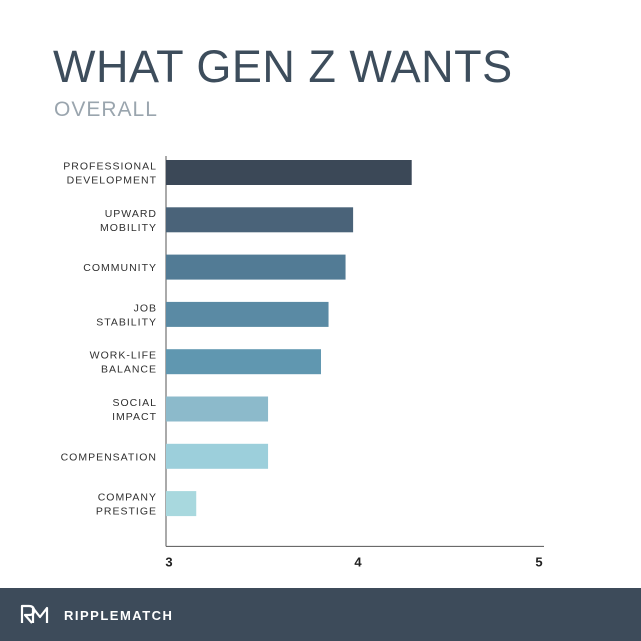 Image resolution: width=641 pixels, height=641 pixels. I want to click on category-label: SOCIAL IMPACT, so click(134, 410).